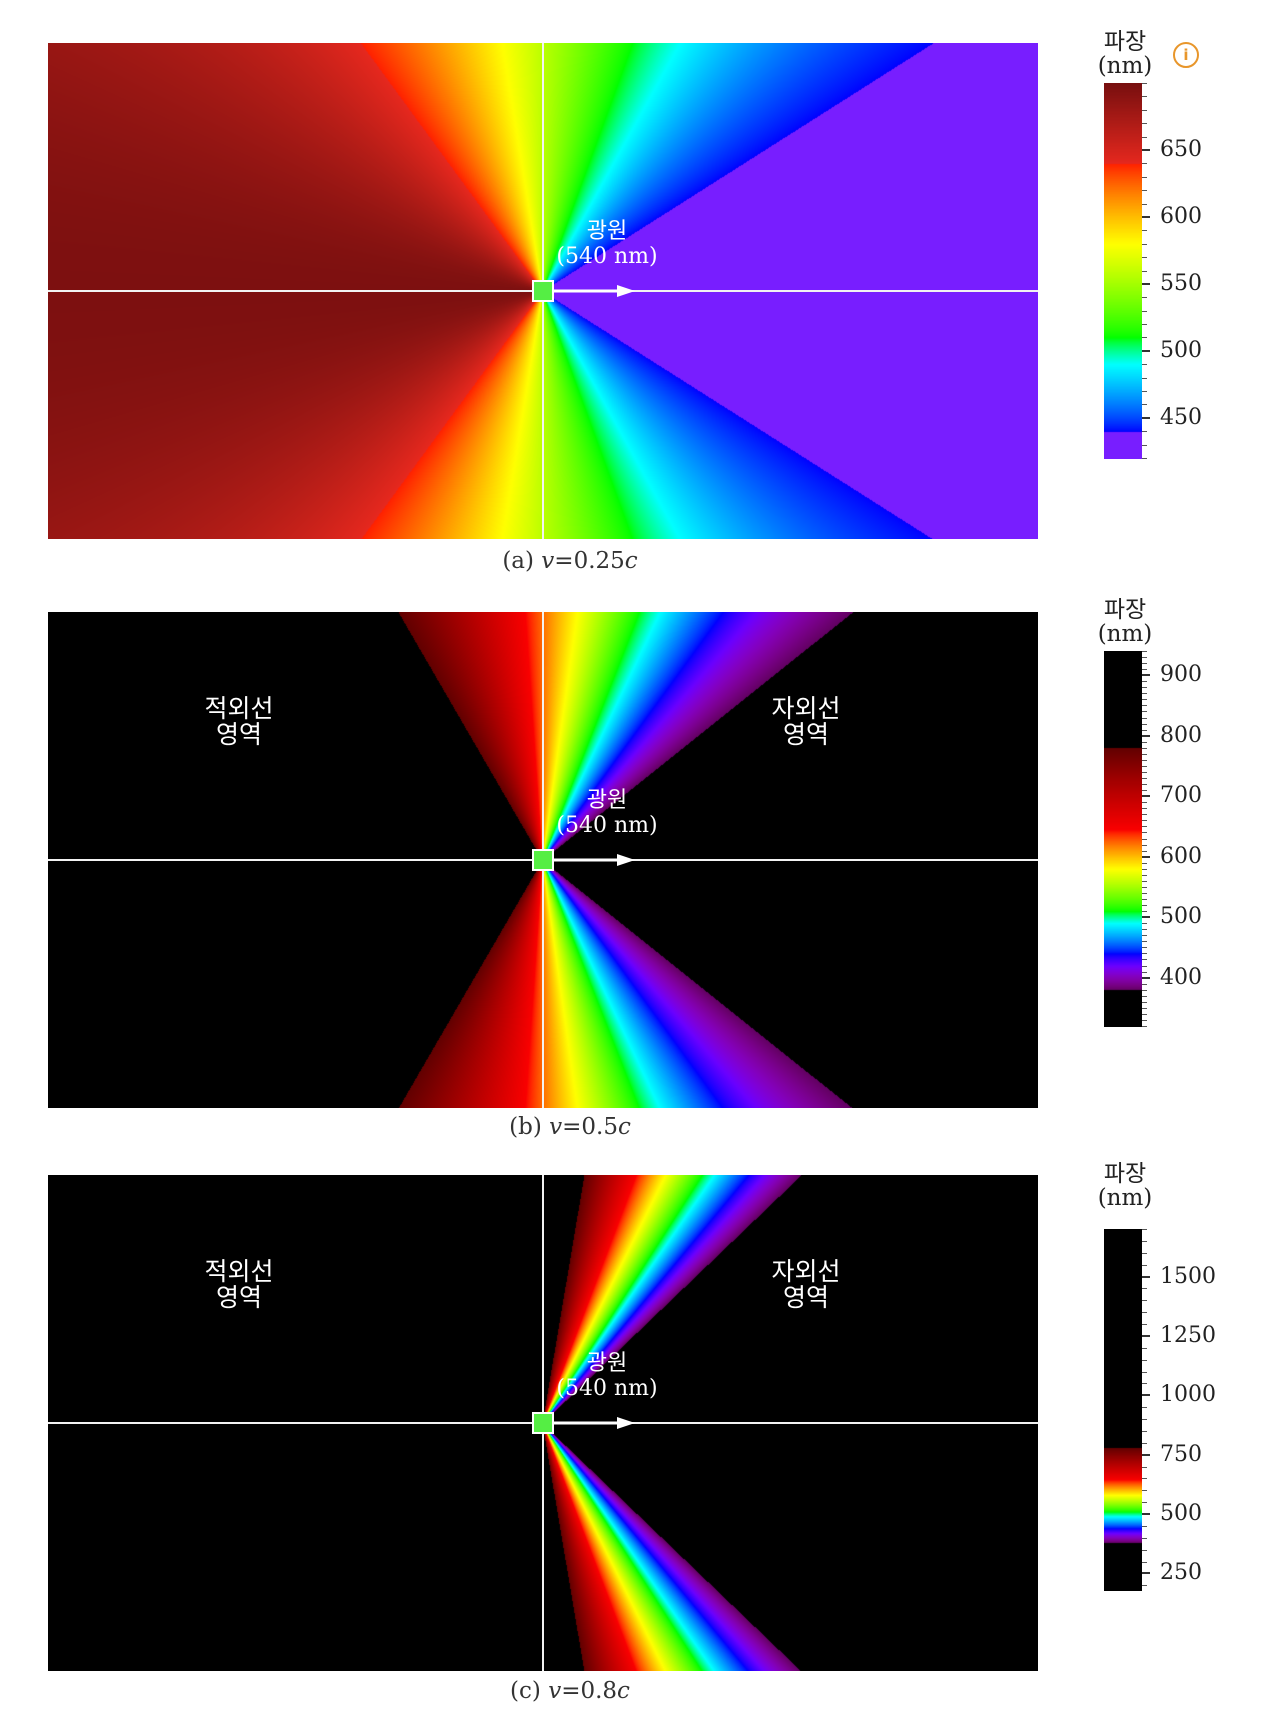 The width and height of the screenshot is (1280, 1727). I want to click on caption-a: (a) v=0.25c, so click(570, 561).